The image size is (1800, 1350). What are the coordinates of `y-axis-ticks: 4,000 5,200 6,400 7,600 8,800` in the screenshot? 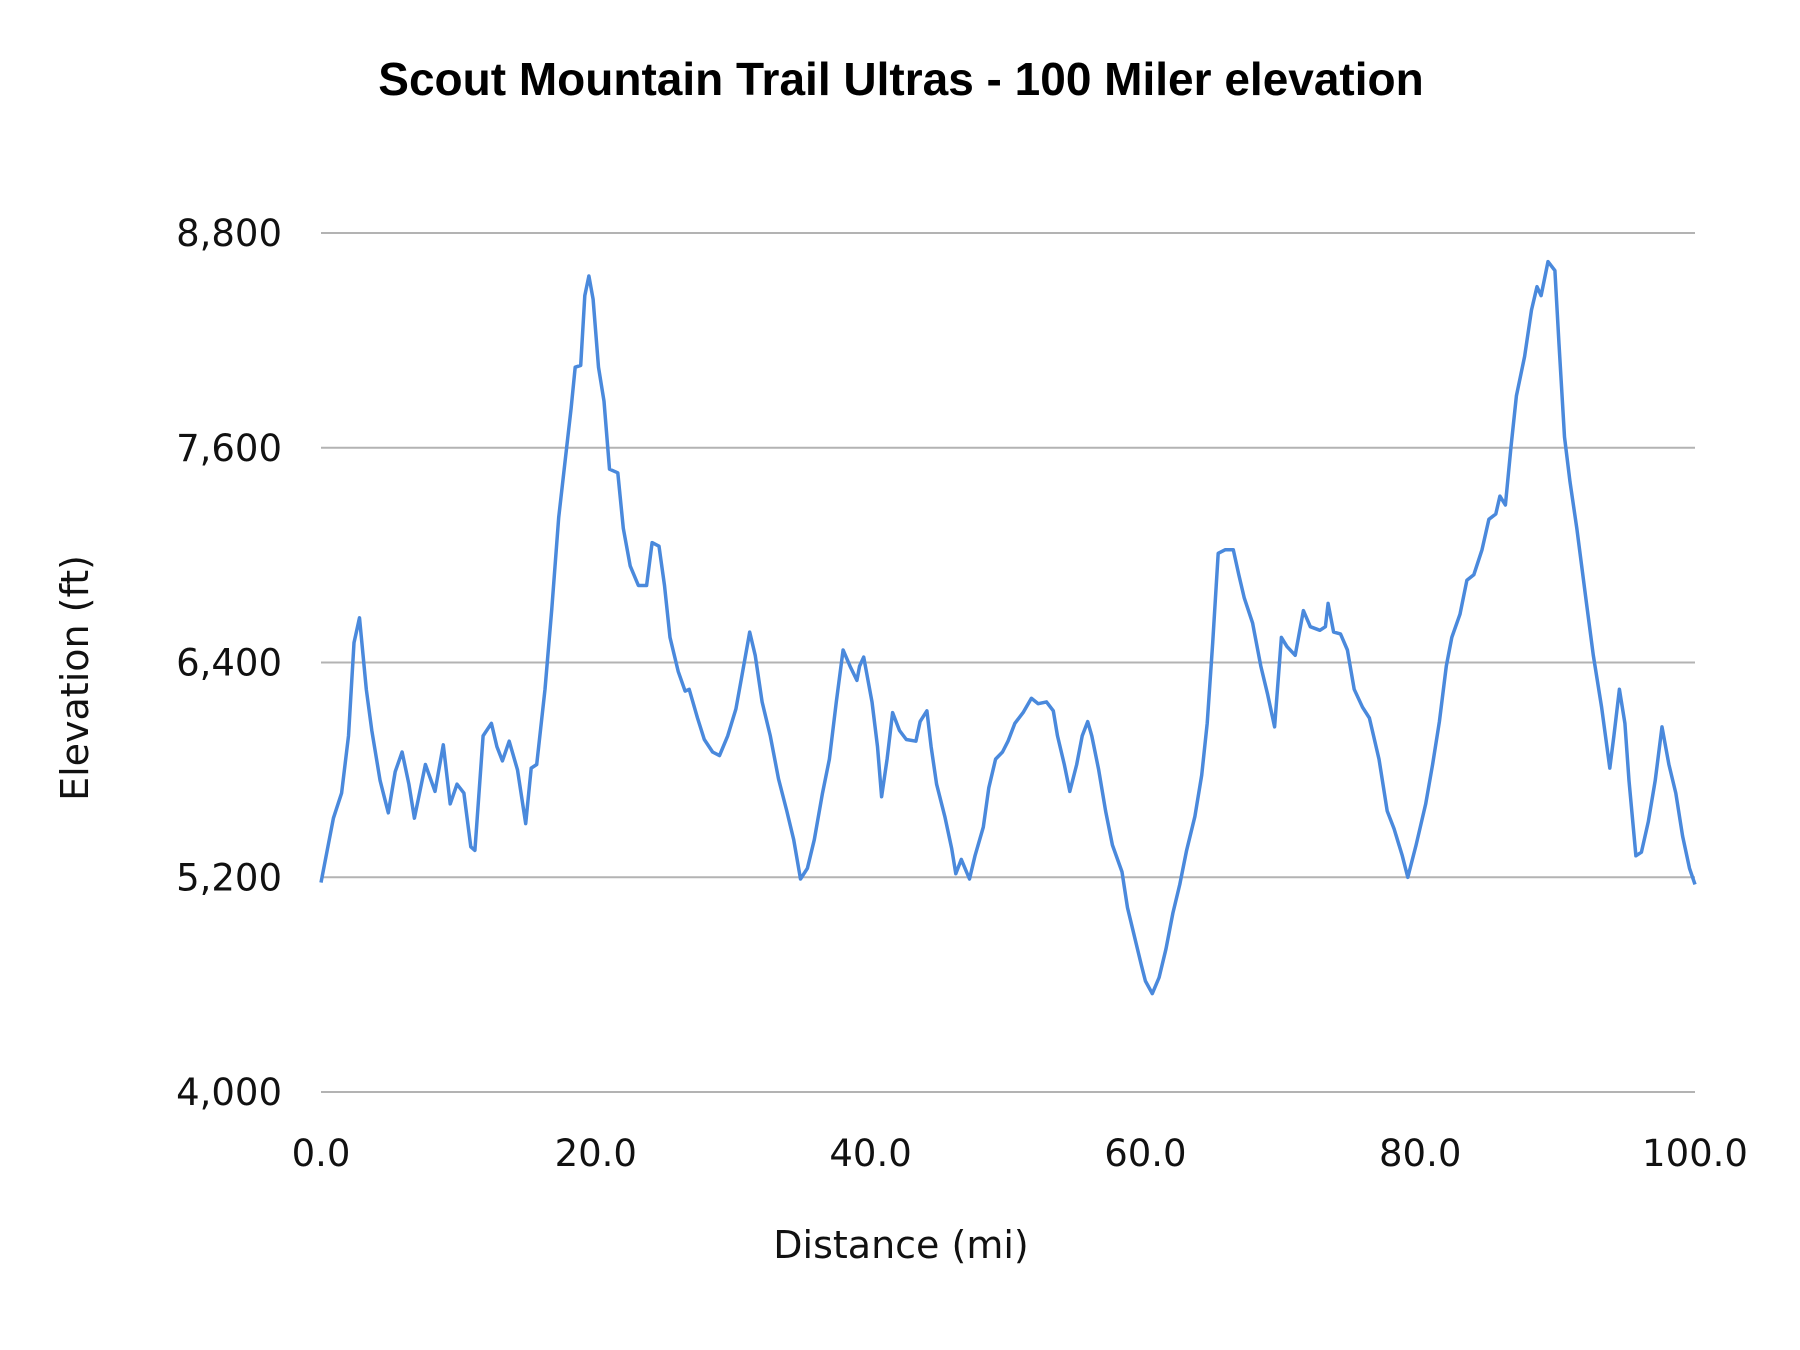 It's located at (229, 663).